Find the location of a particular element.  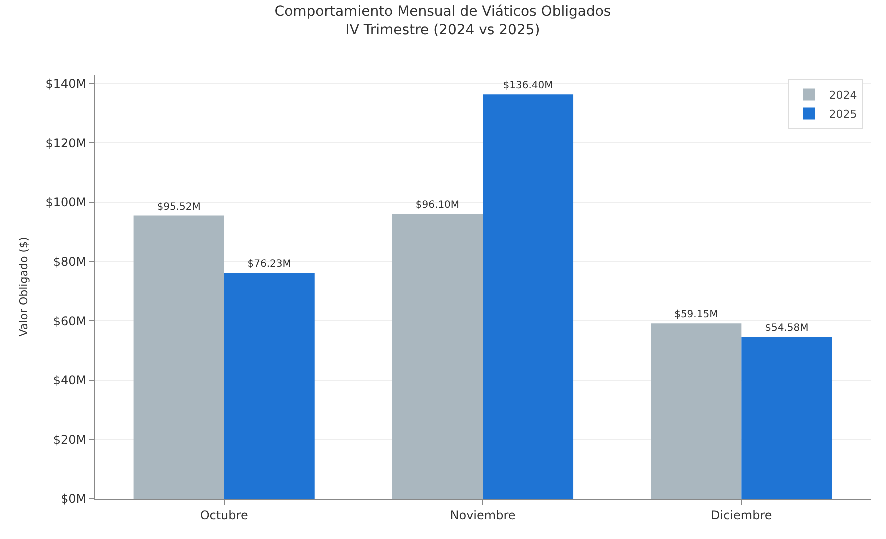

chart-title: Comportamiento Mensual de Viáticos Obligados is located at coordinates (443, 12).